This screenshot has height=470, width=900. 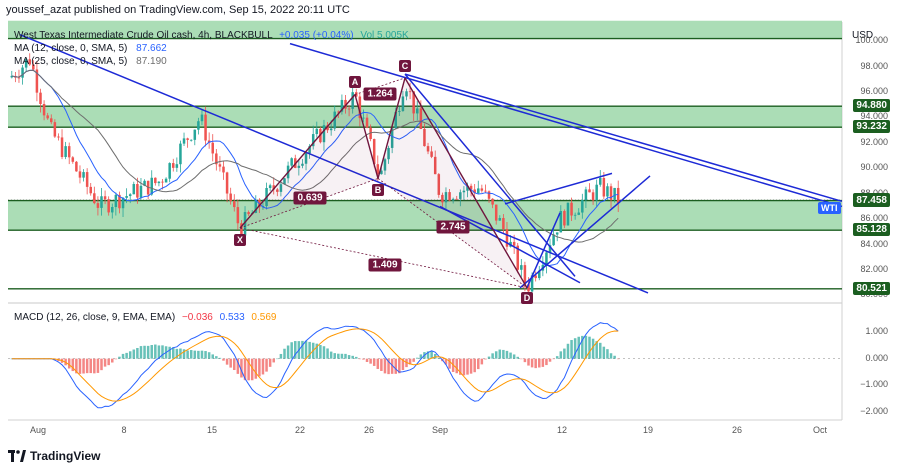 I want to click on macd-signal-value: 0.569, so click(x=264, y=317).